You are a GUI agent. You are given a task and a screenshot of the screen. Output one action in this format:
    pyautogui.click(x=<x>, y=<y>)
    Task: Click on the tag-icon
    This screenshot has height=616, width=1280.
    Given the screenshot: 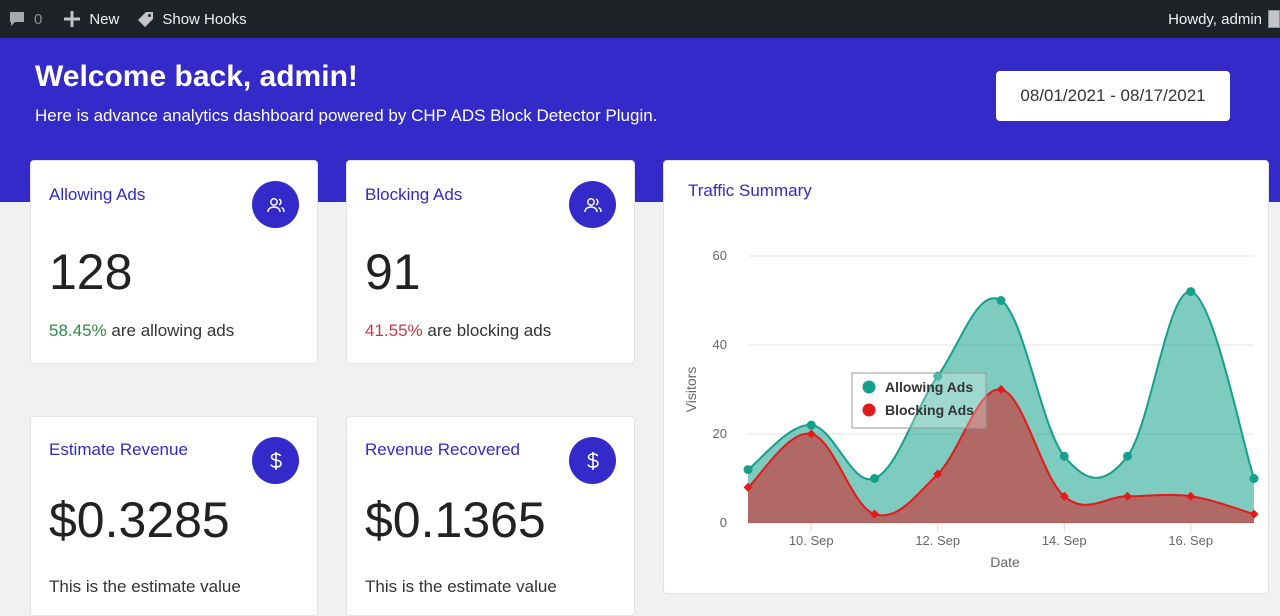 What is the action you would take?
    pyautogui.click(x=145, y=19)
    